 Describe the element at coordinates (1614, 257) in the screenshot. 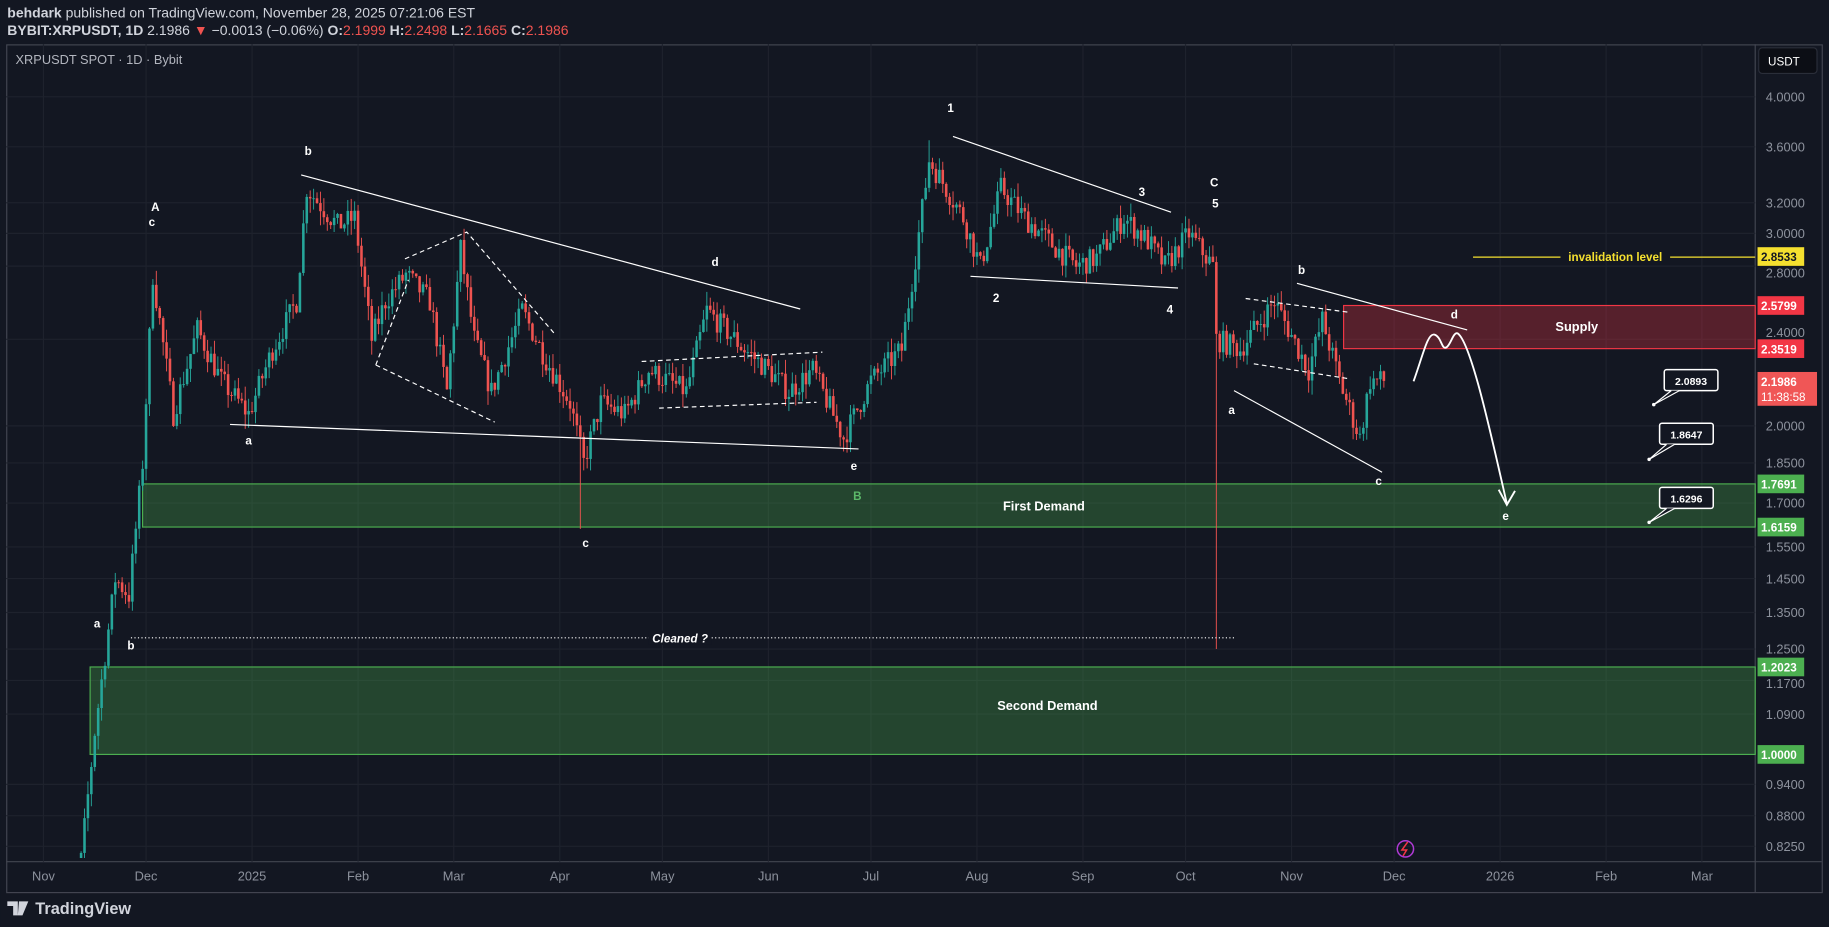

I see `invalidation-line: invalidation level` at that location.